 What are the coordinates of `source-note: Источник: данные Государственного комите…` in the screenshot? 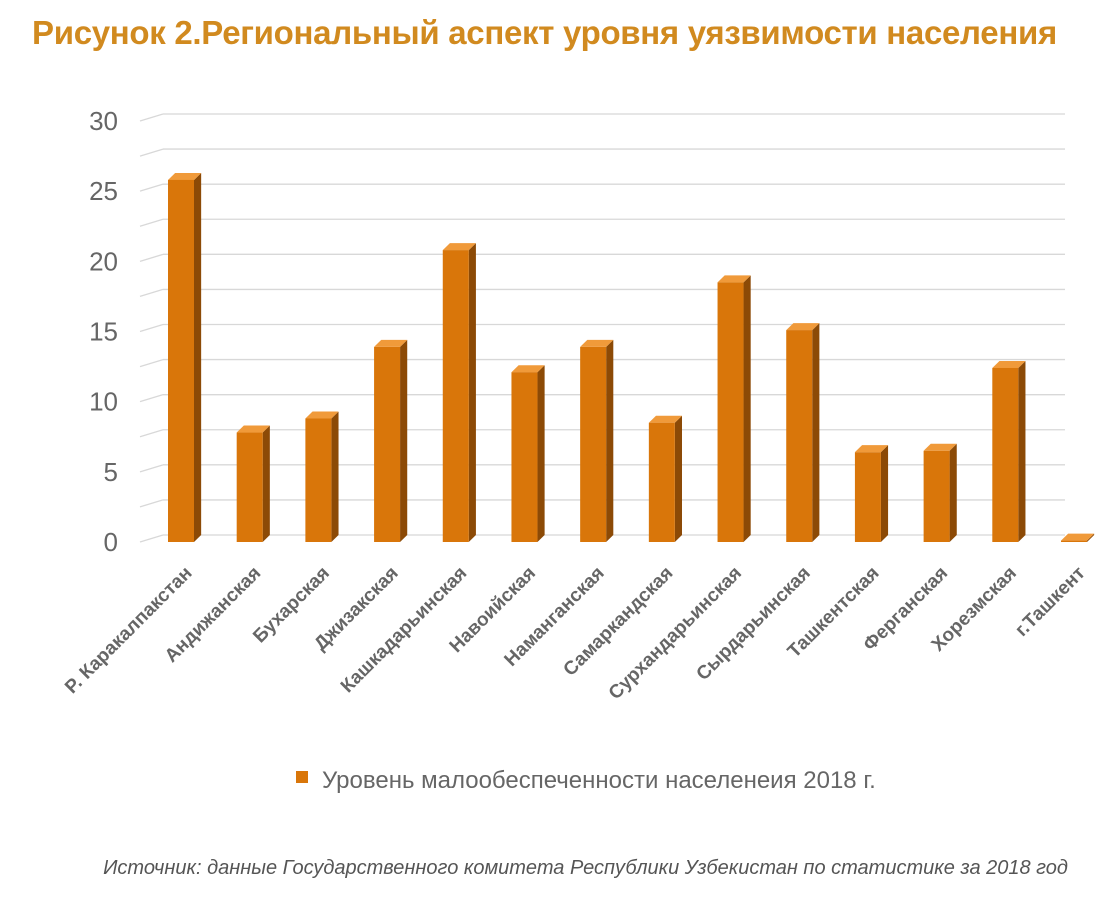 It's located at (585, 868).